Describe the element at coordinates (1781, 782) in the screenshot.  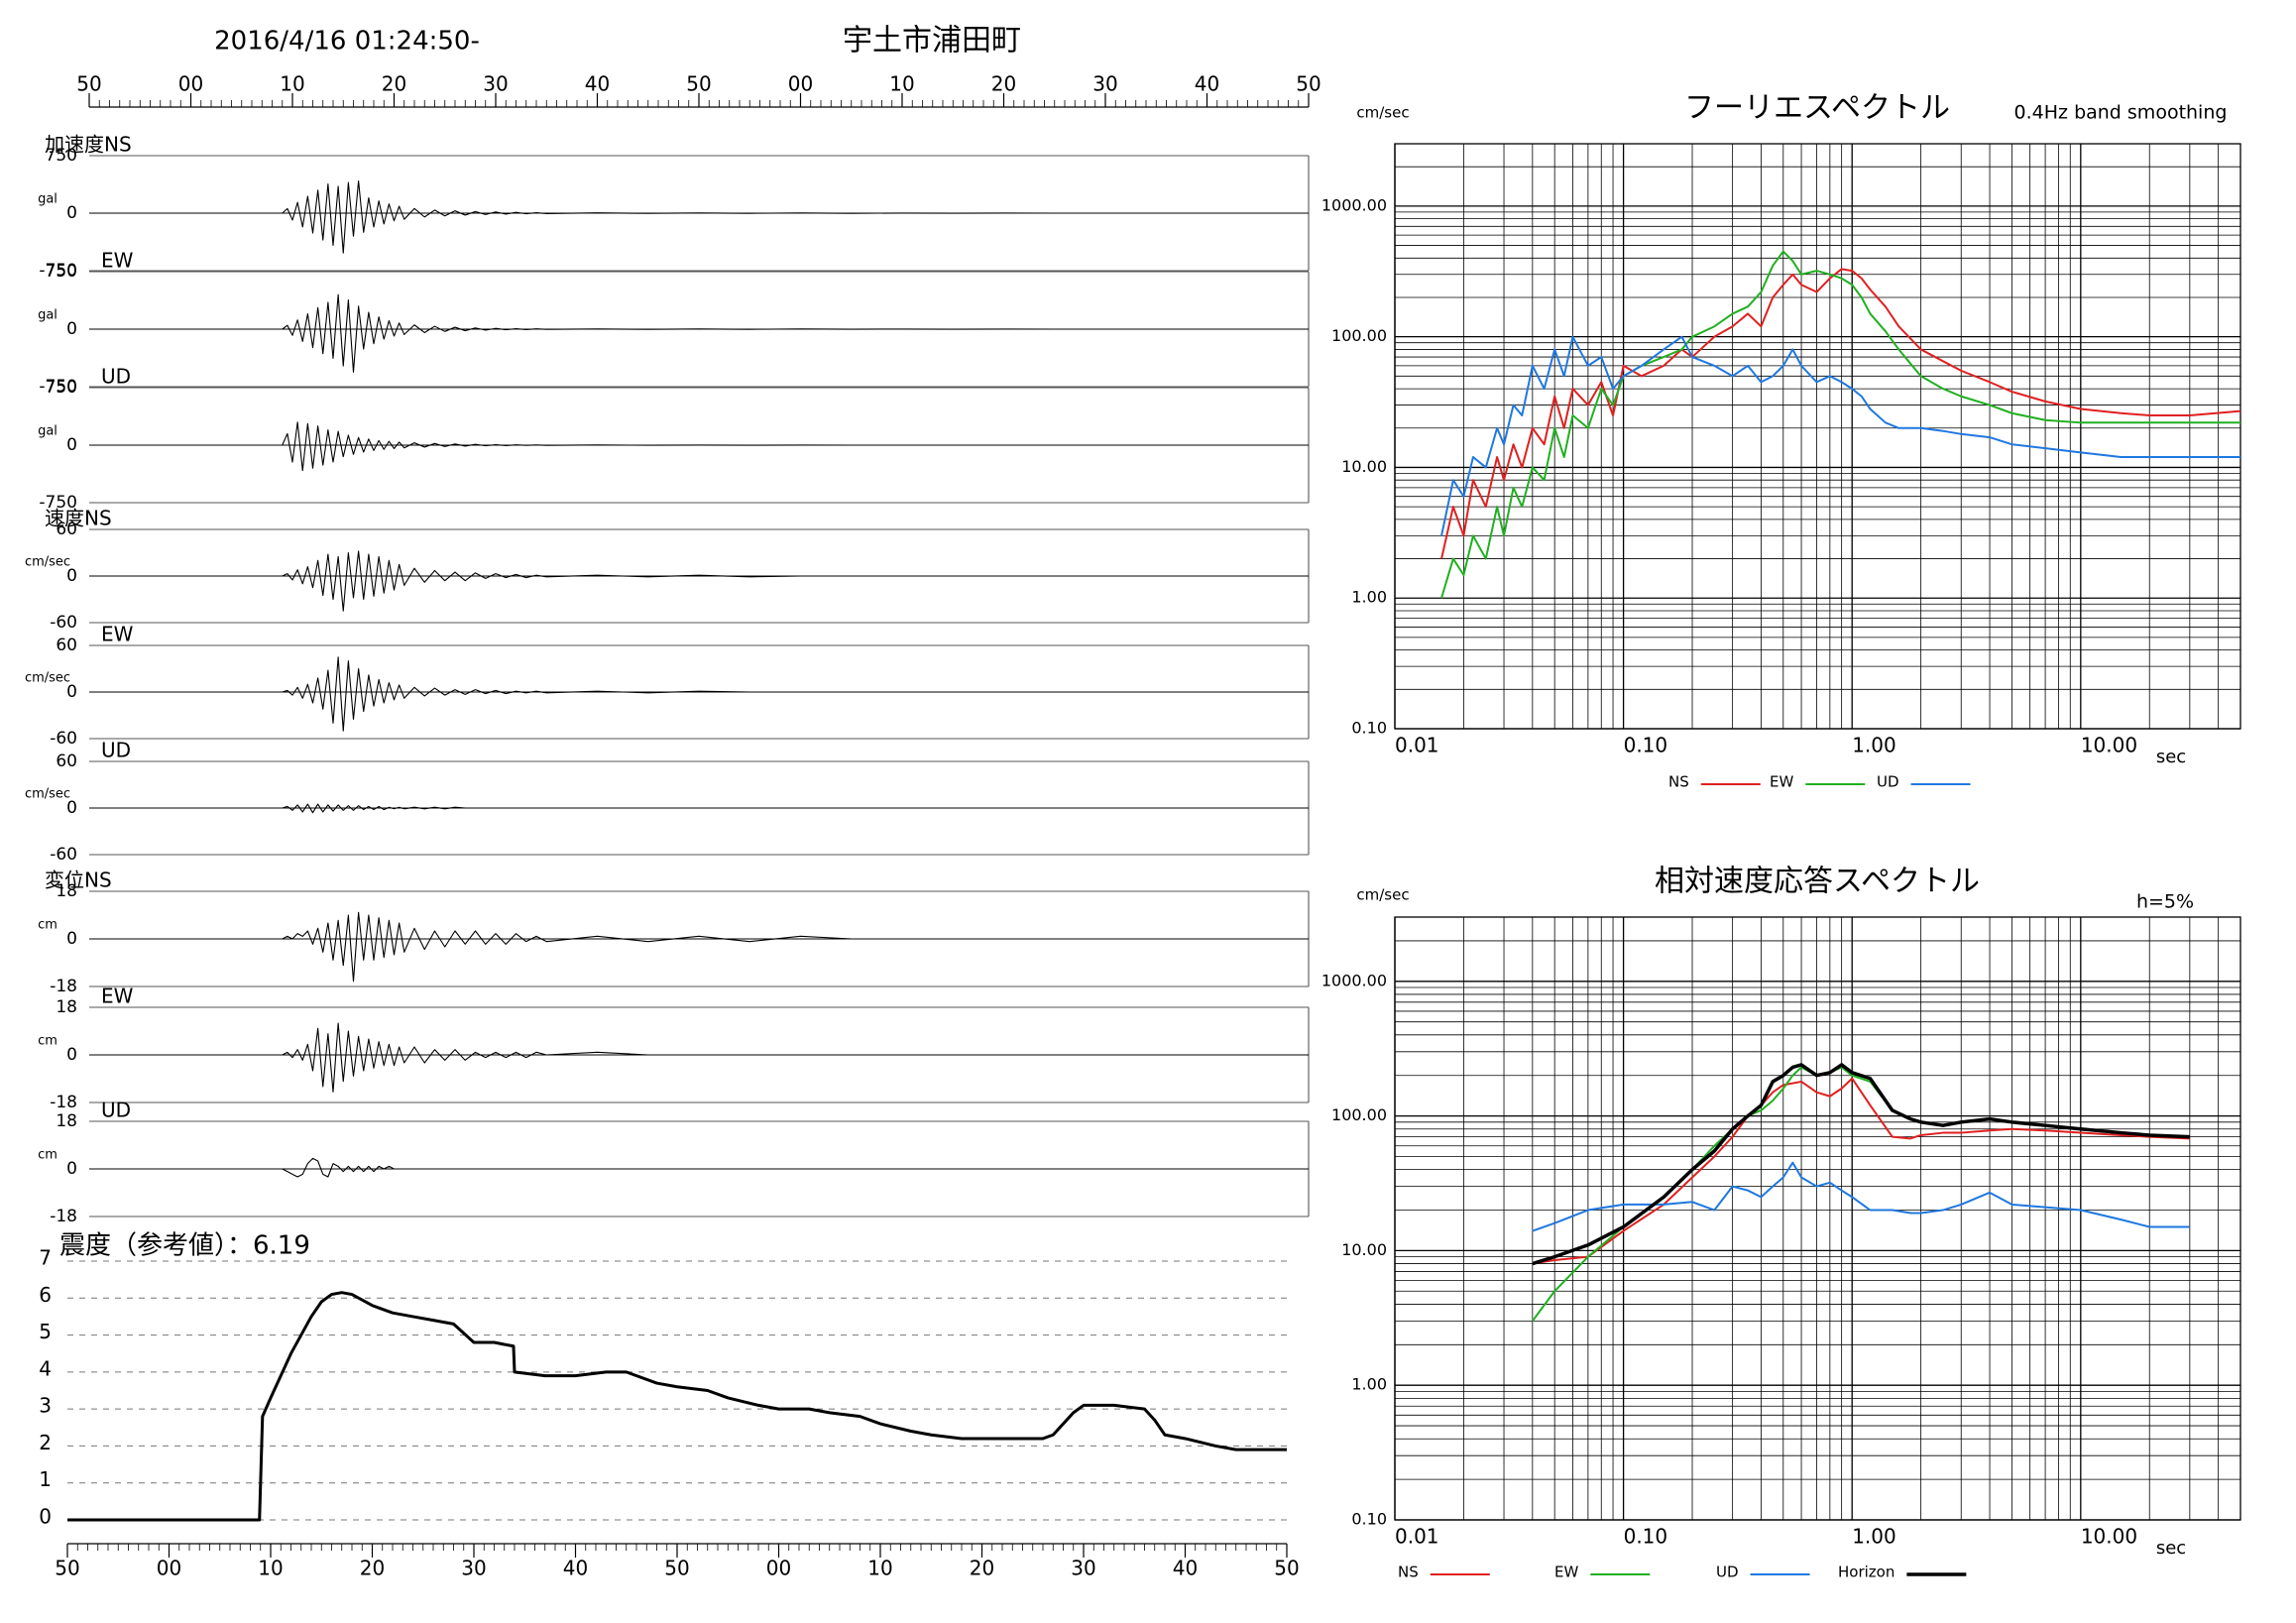
I see `legend-label: EW` at that location.